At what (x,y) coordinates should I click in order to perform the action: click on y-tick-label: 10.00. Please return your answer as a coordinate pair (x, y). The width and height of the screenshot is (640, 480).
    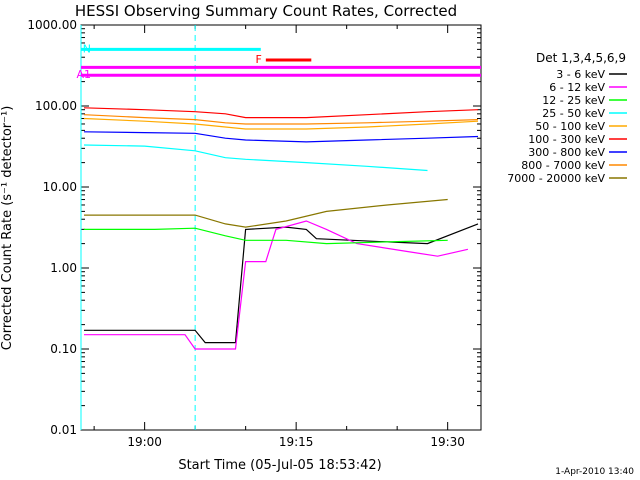
    Looking at the image, I should click on (60, 187).